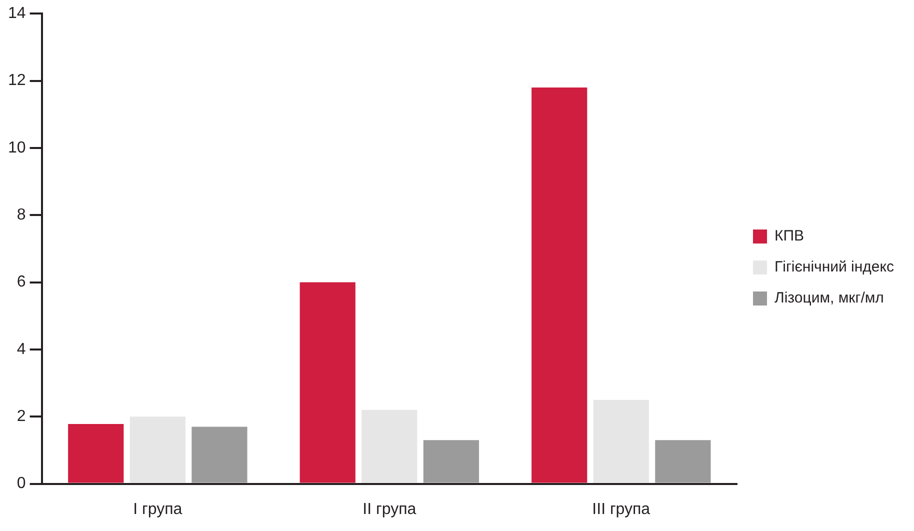 The height and width of the screenshot is (531, 914). I want to click on x-tick-label: II група, so click(389, 509).